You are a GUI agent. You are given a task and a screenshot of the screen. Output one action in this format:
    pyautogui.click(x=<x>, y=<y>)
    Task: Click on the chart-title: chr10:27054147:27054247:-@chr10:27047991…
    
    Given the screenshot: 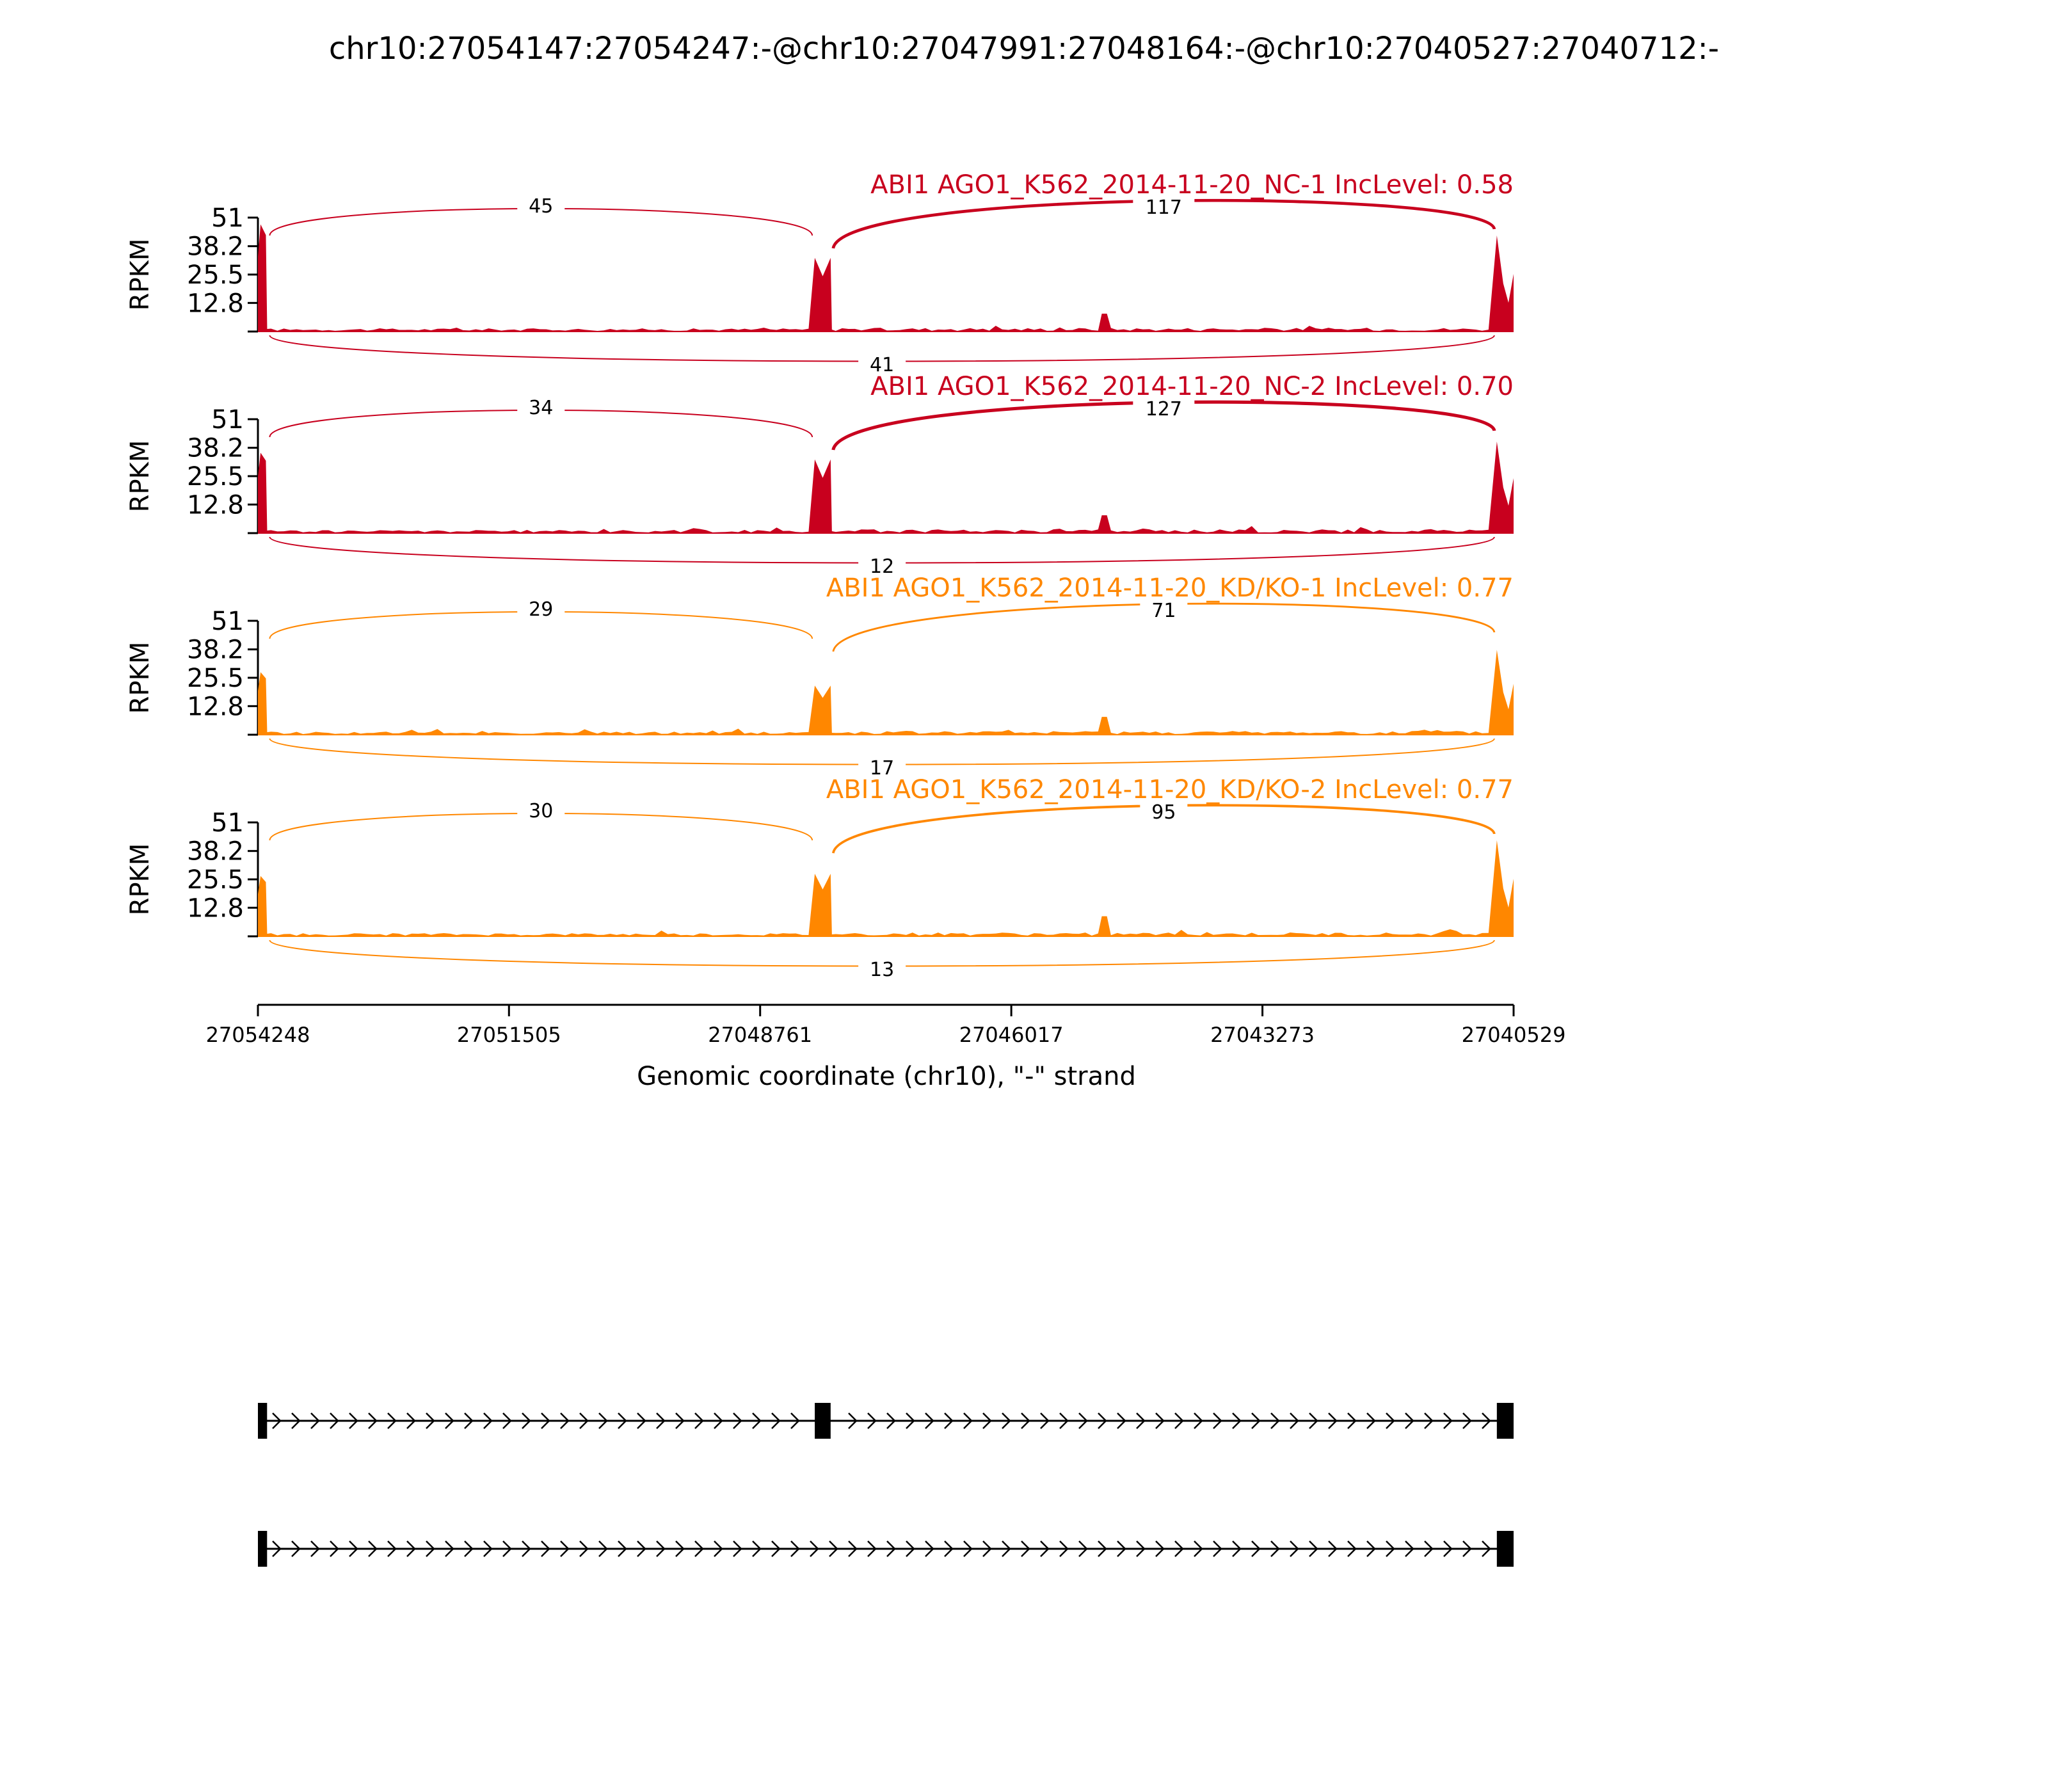 What is the action you would take?
    pyautogui.click(x=1024, y=49)
    